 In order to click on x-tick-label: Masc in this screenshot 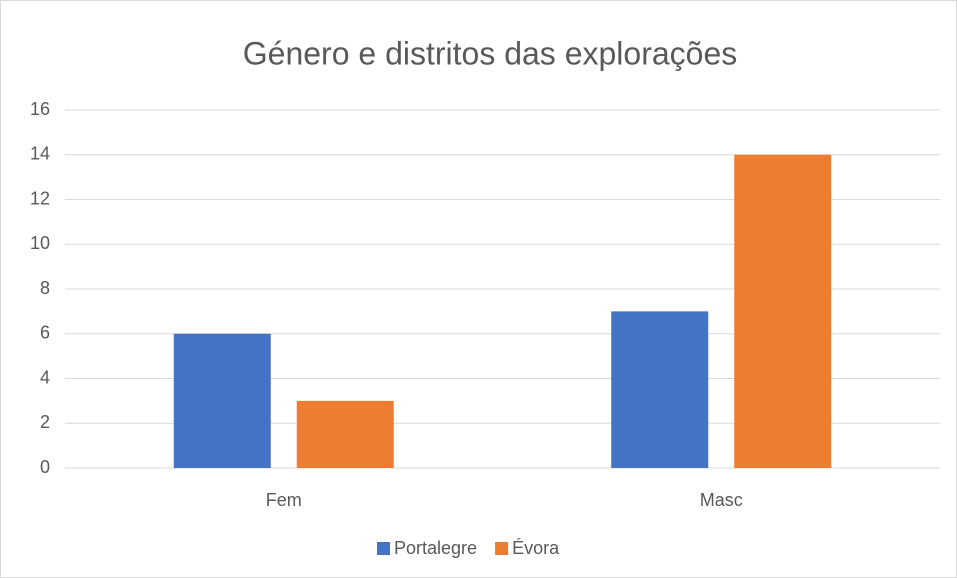, I will do `click(721, 500)`.